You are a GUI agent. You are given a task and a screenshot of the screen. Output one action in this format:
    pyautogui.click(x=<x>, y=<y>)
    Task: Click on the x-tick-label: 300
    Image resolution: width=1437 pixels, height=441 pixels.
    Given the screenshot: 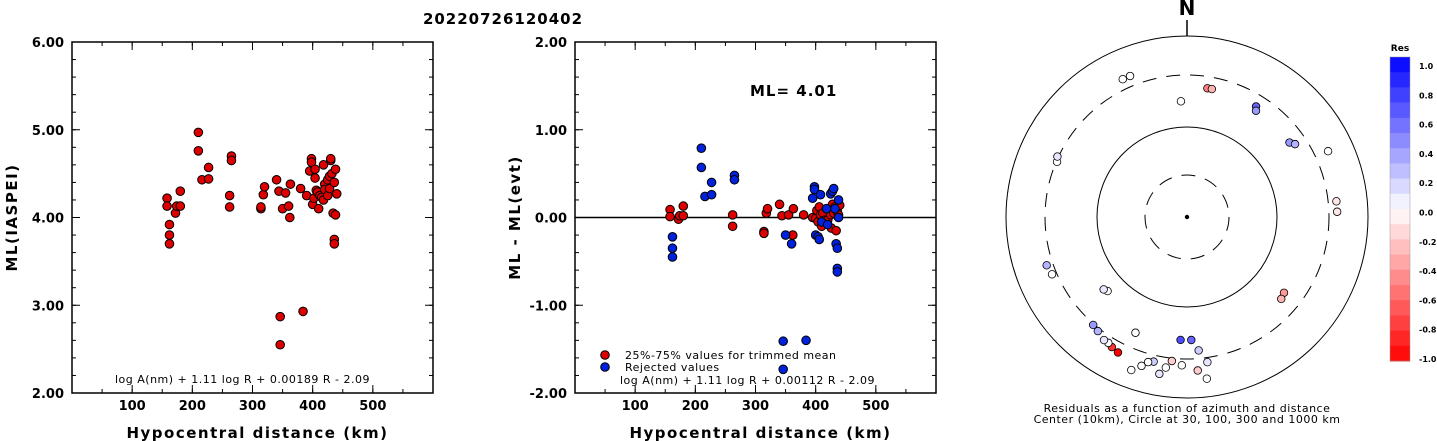 What is the action you would take?
    pyautogui.click(x=755, y=406)
    